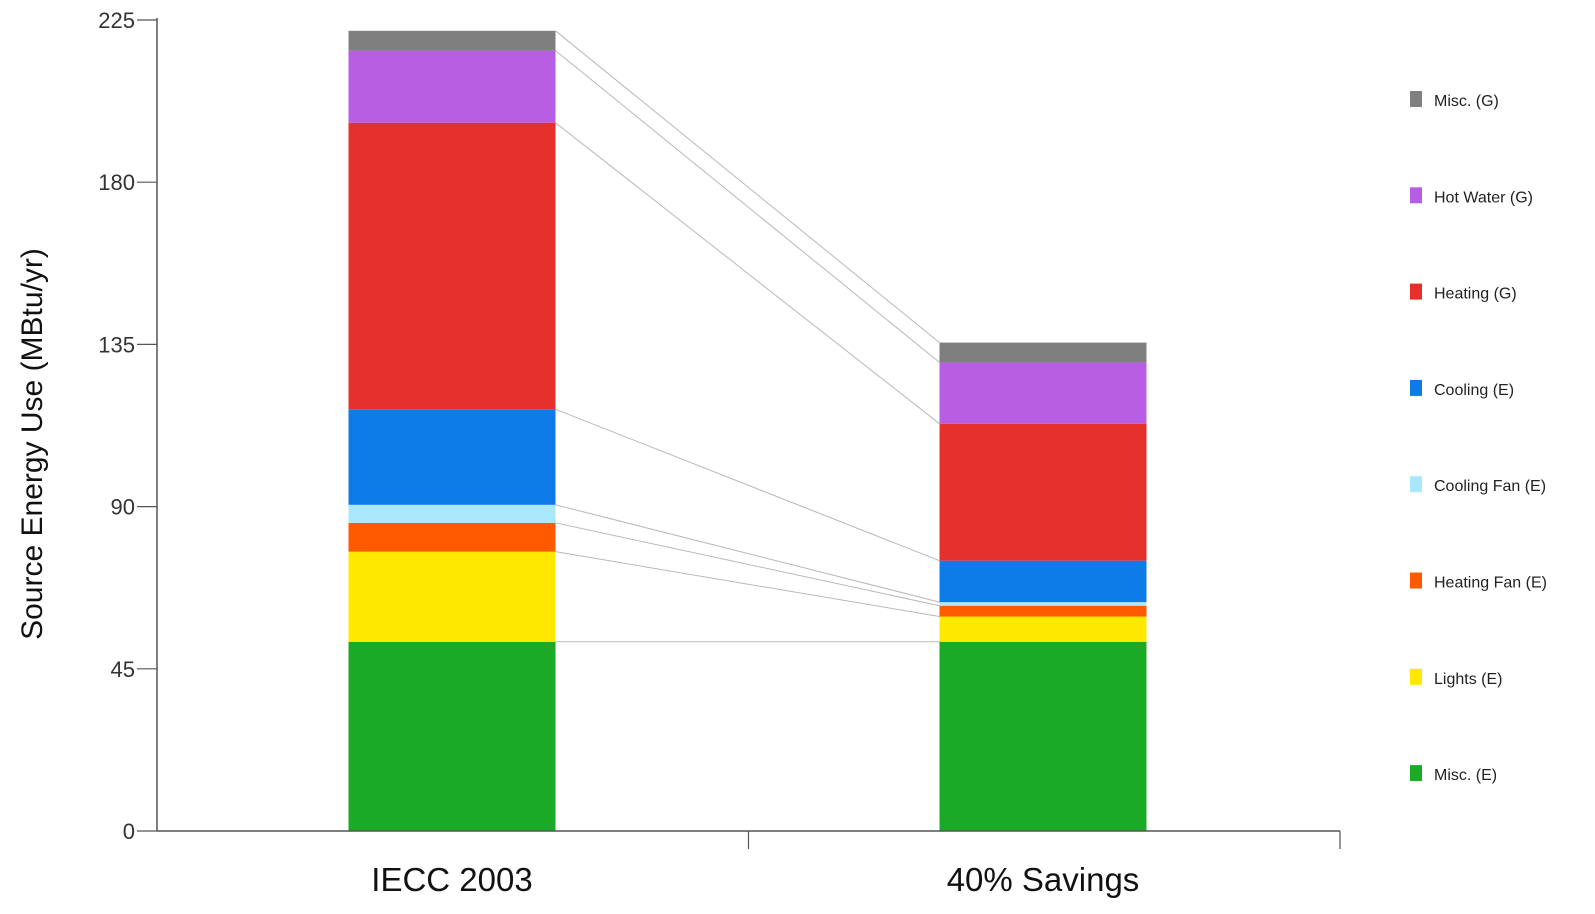 The height and width of the screenshot is (914, 1595). I want to click on x-tick-label-40-savings: 40% Savings, so click(1043, 879).